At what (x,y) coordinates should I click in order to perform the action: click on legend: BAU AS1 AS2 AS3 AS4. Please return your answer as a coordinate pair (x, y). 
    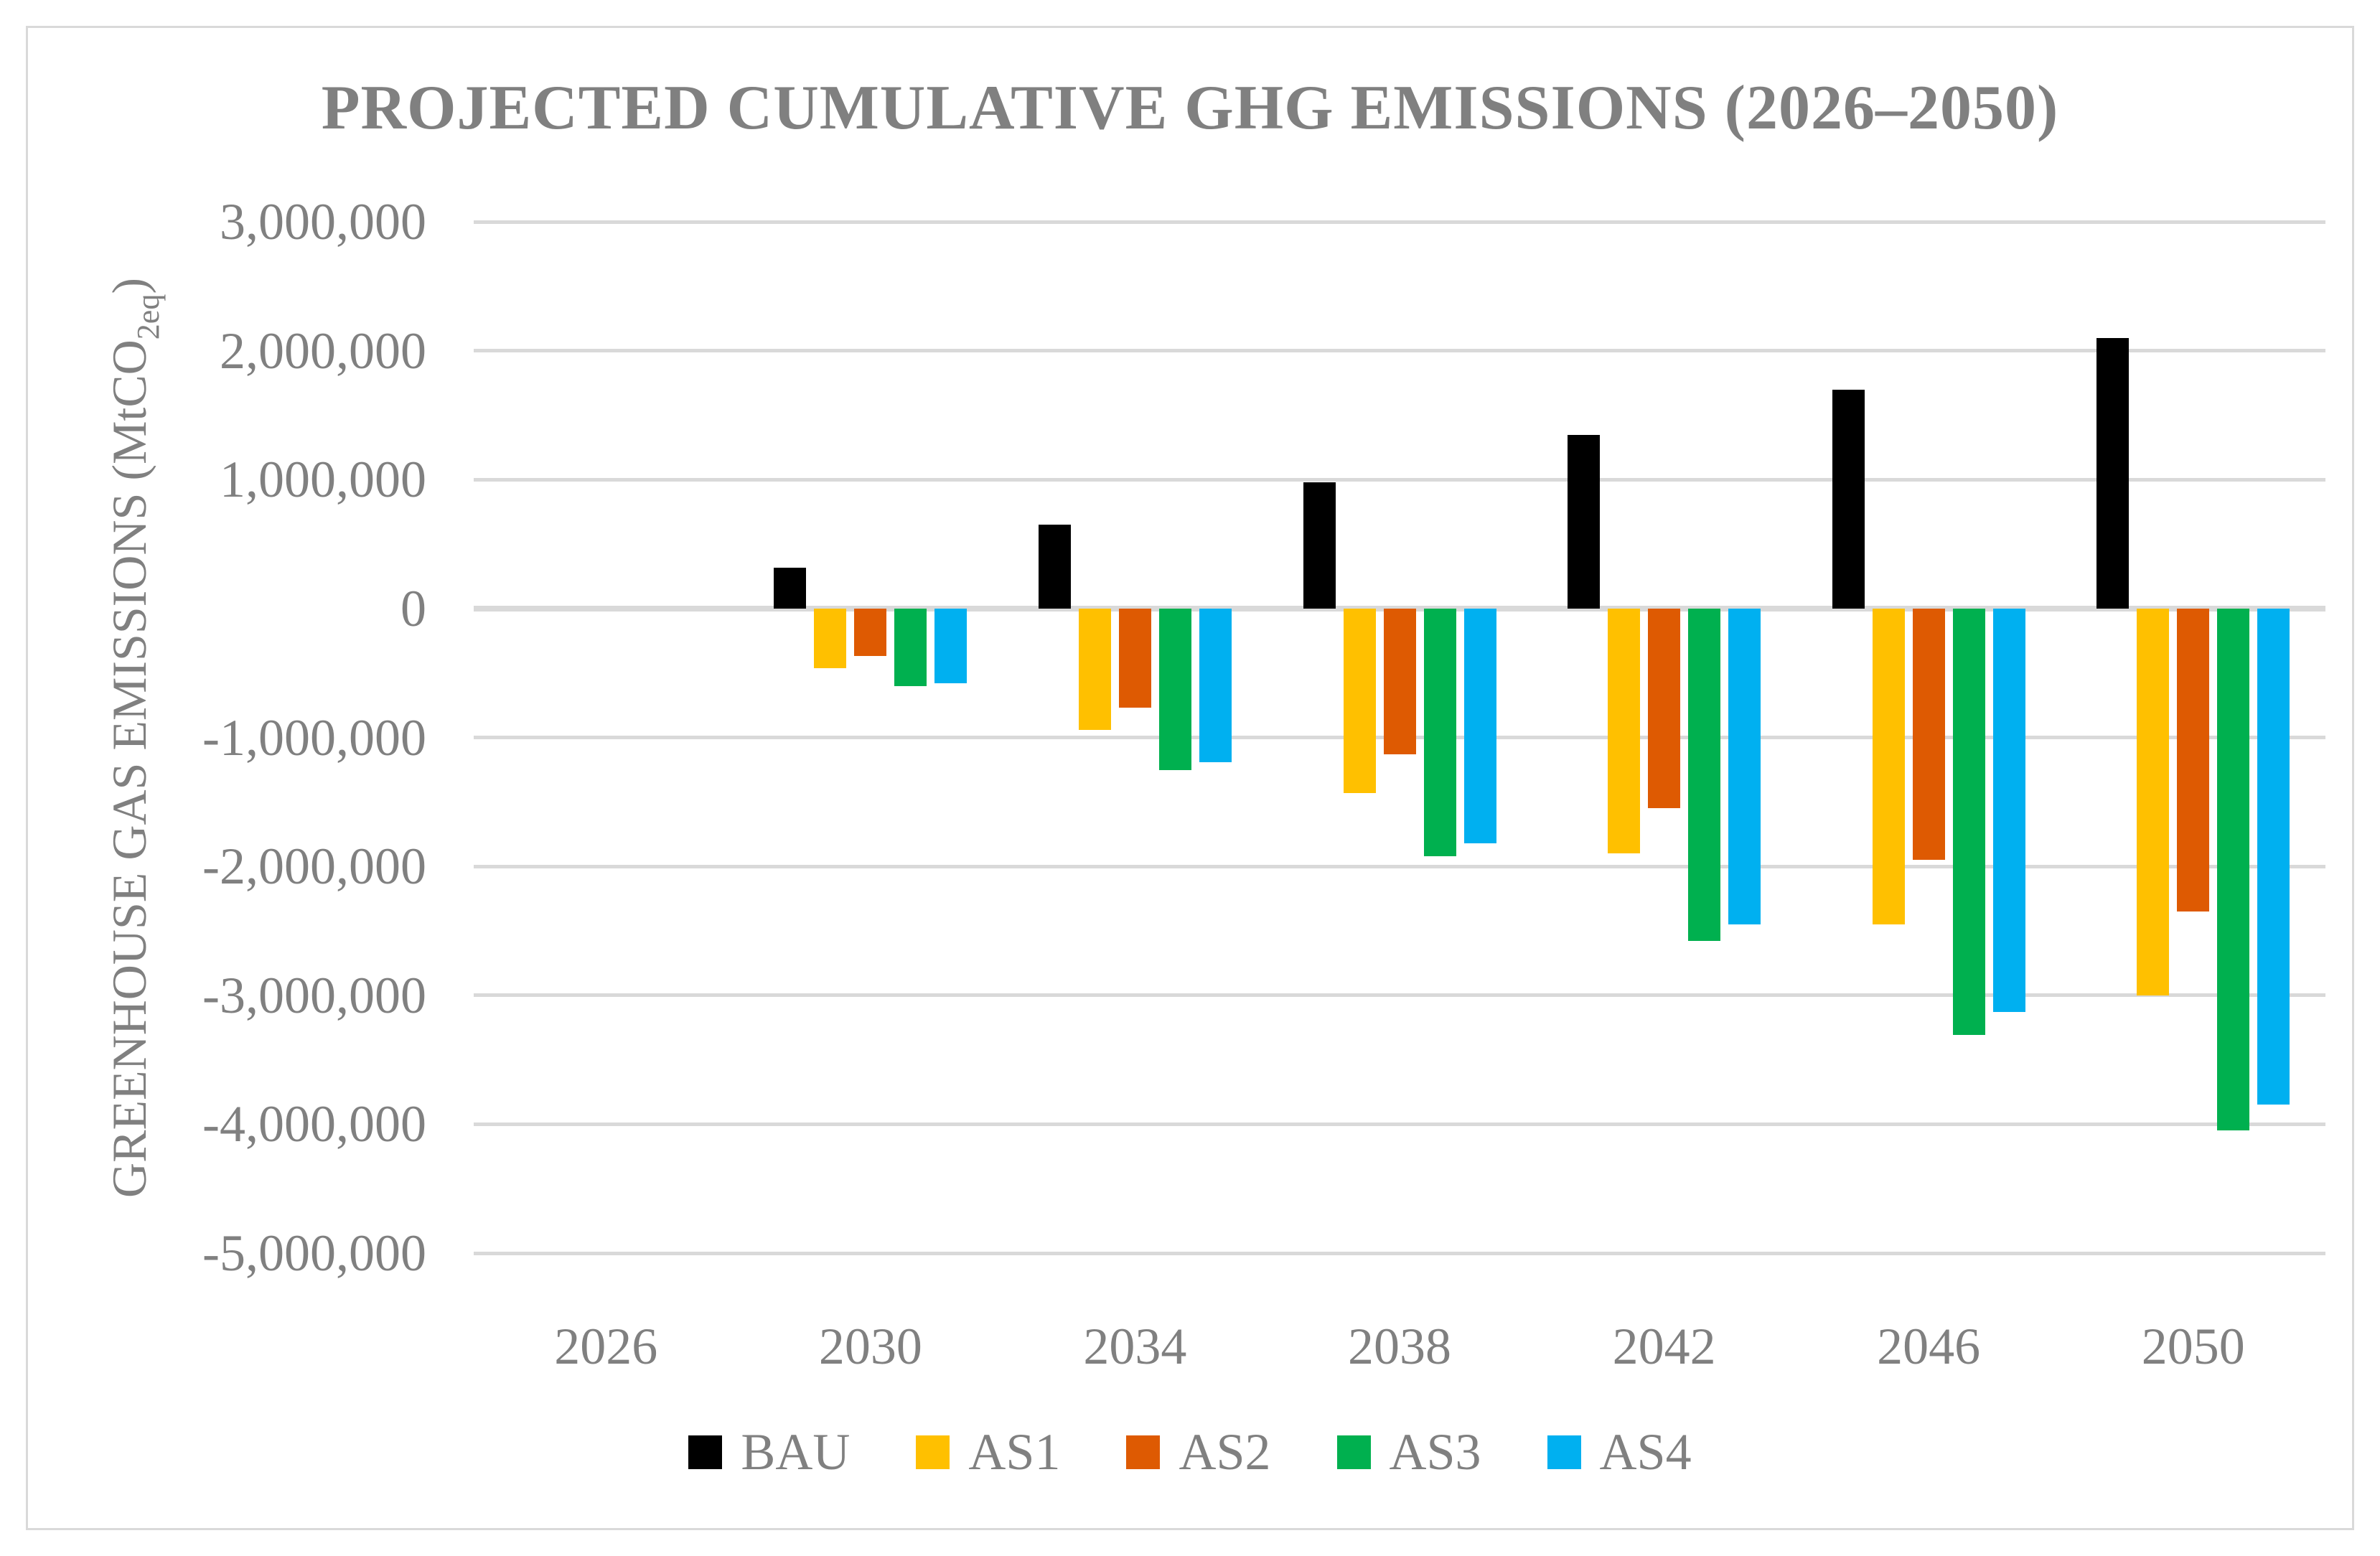
    Looking at the image, I should click on (1190, 1452).